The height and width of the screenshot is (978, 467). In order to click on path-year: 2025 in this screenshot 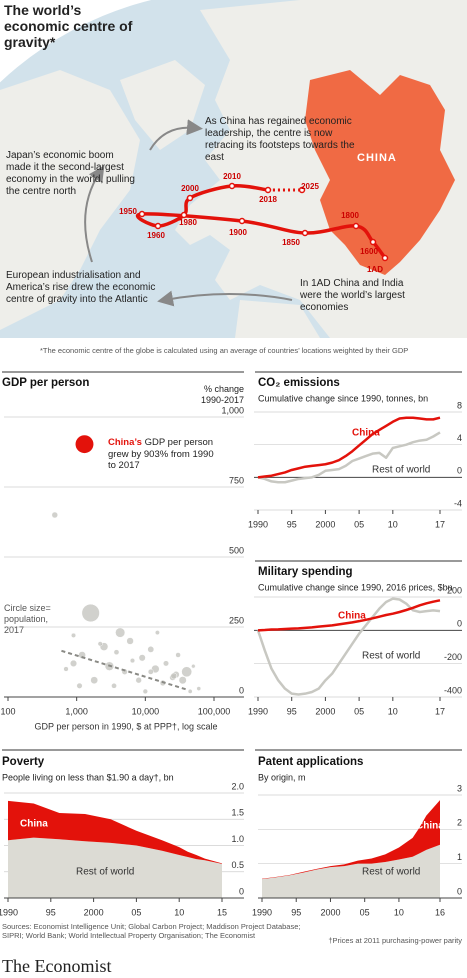, I will do `click(310, 186)`.